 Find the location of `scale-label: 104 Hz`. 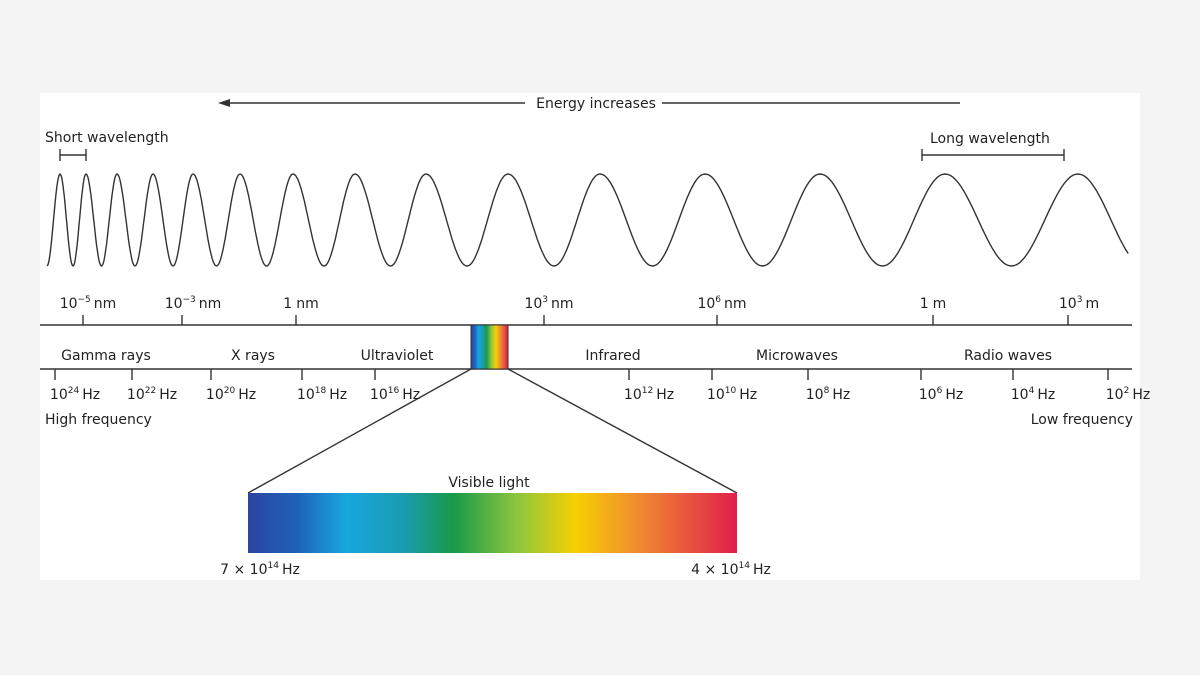

scale-label: 104 Hz is located at coordinates (1033, 394).